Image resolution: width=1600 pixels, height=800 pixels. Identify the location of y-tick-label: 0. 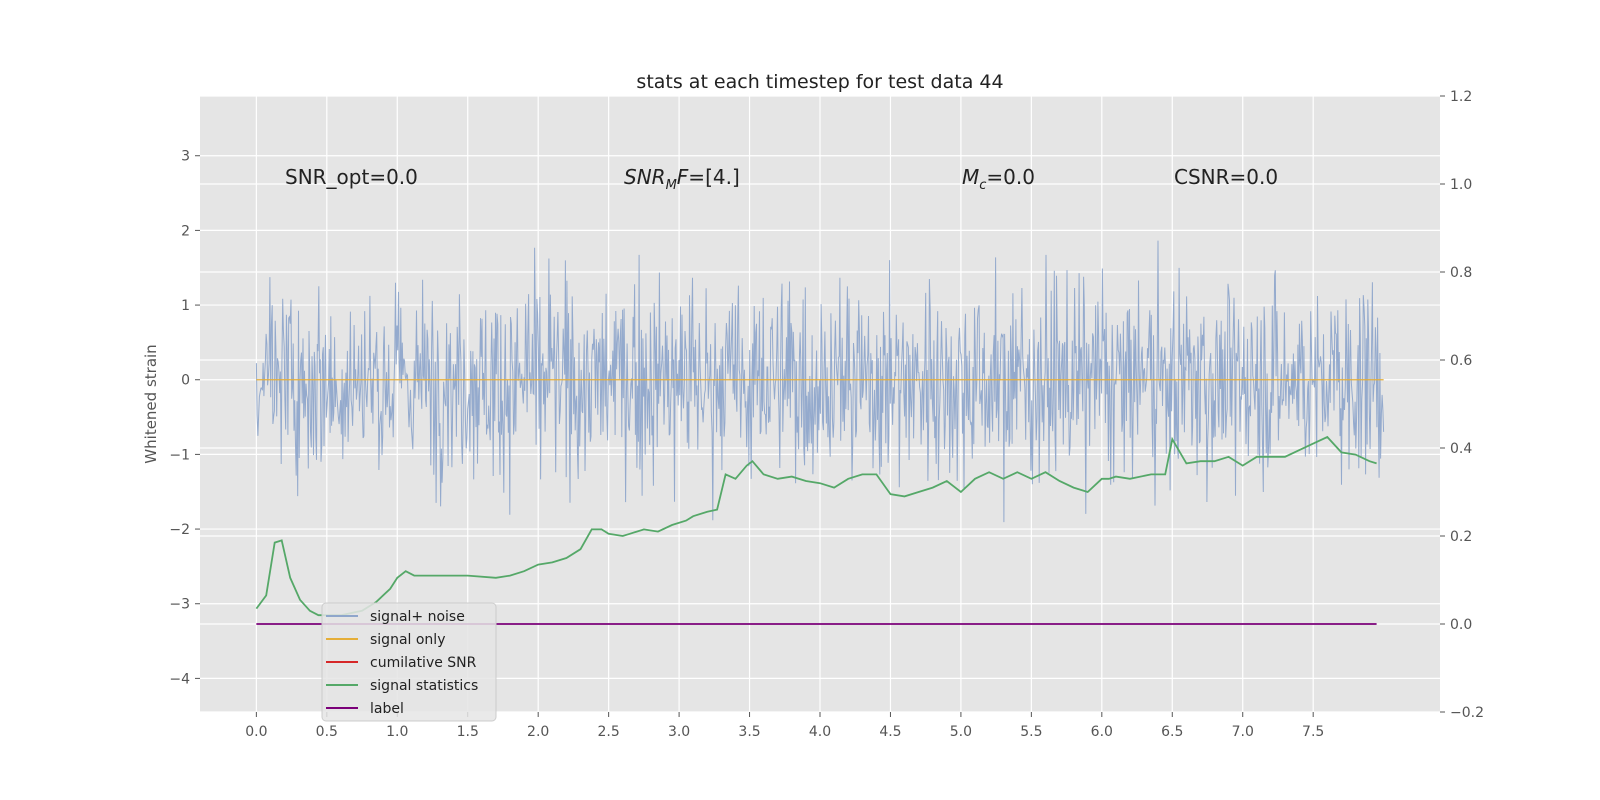
(185, 381).